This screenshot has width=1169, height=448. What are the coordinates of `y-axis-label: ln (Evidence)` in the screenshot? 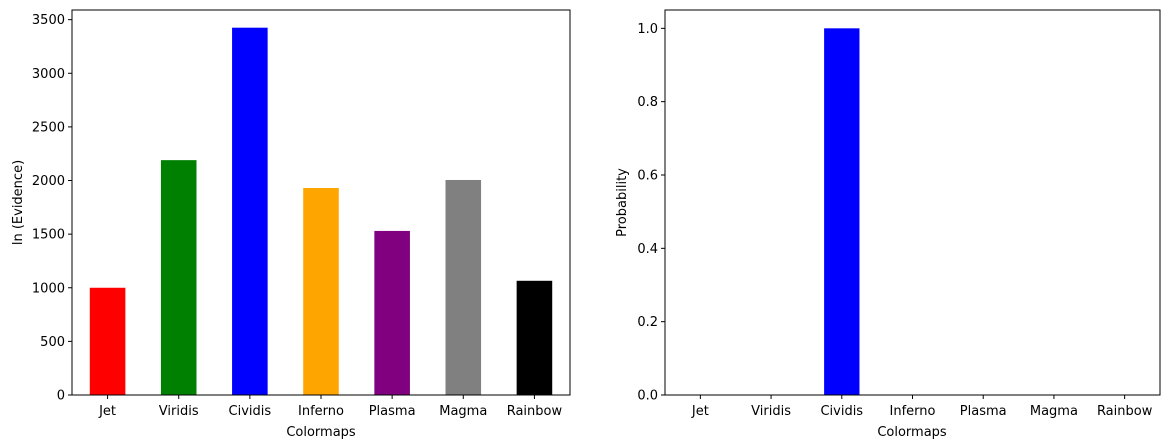 It's located at (18, 202).